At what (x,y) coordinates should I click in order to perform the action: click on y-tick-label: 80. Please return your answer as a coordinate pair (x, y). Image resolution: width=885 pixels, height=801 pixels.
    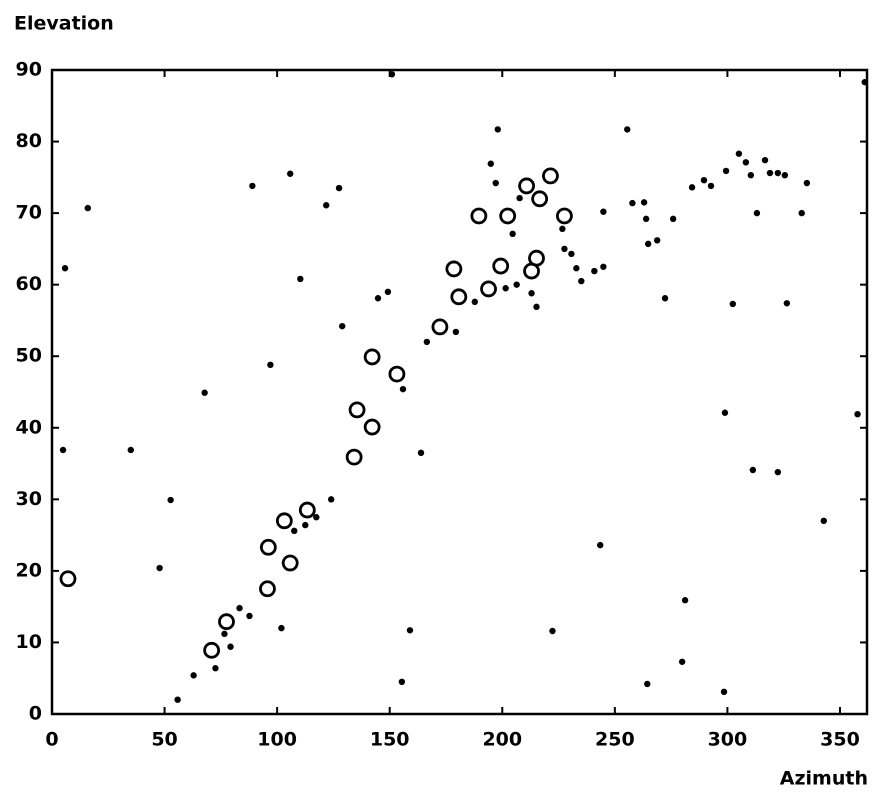
    Looking at the image, I should click on (29, 141).